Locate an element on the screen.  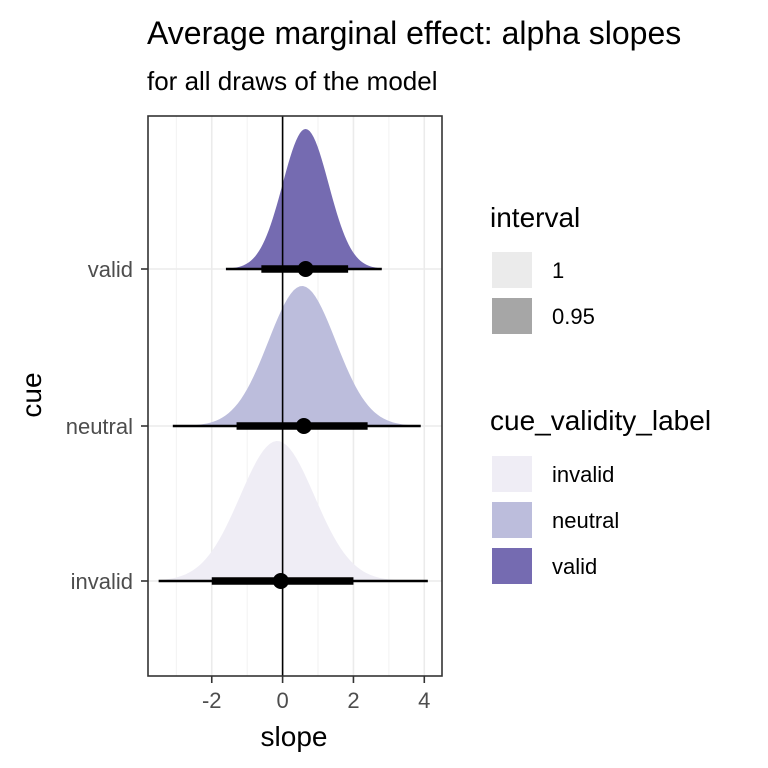
legend-label: 0.95 is located at coordinates (573, 316).